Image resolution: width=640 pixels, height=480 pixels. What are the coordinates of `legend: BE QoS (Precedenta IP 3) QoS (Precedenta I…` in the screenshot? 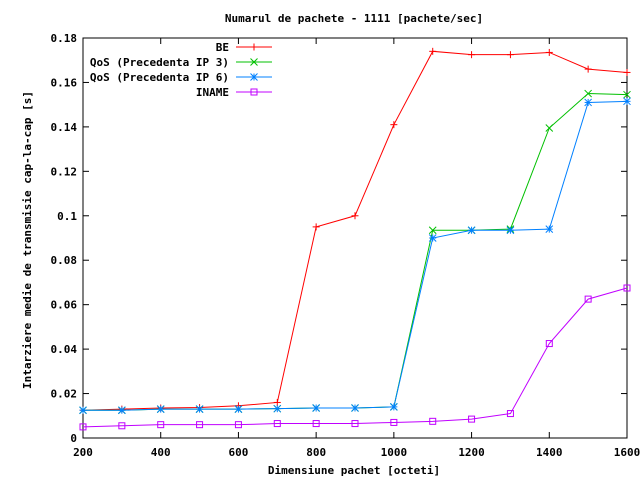 It's located at (181, 70).